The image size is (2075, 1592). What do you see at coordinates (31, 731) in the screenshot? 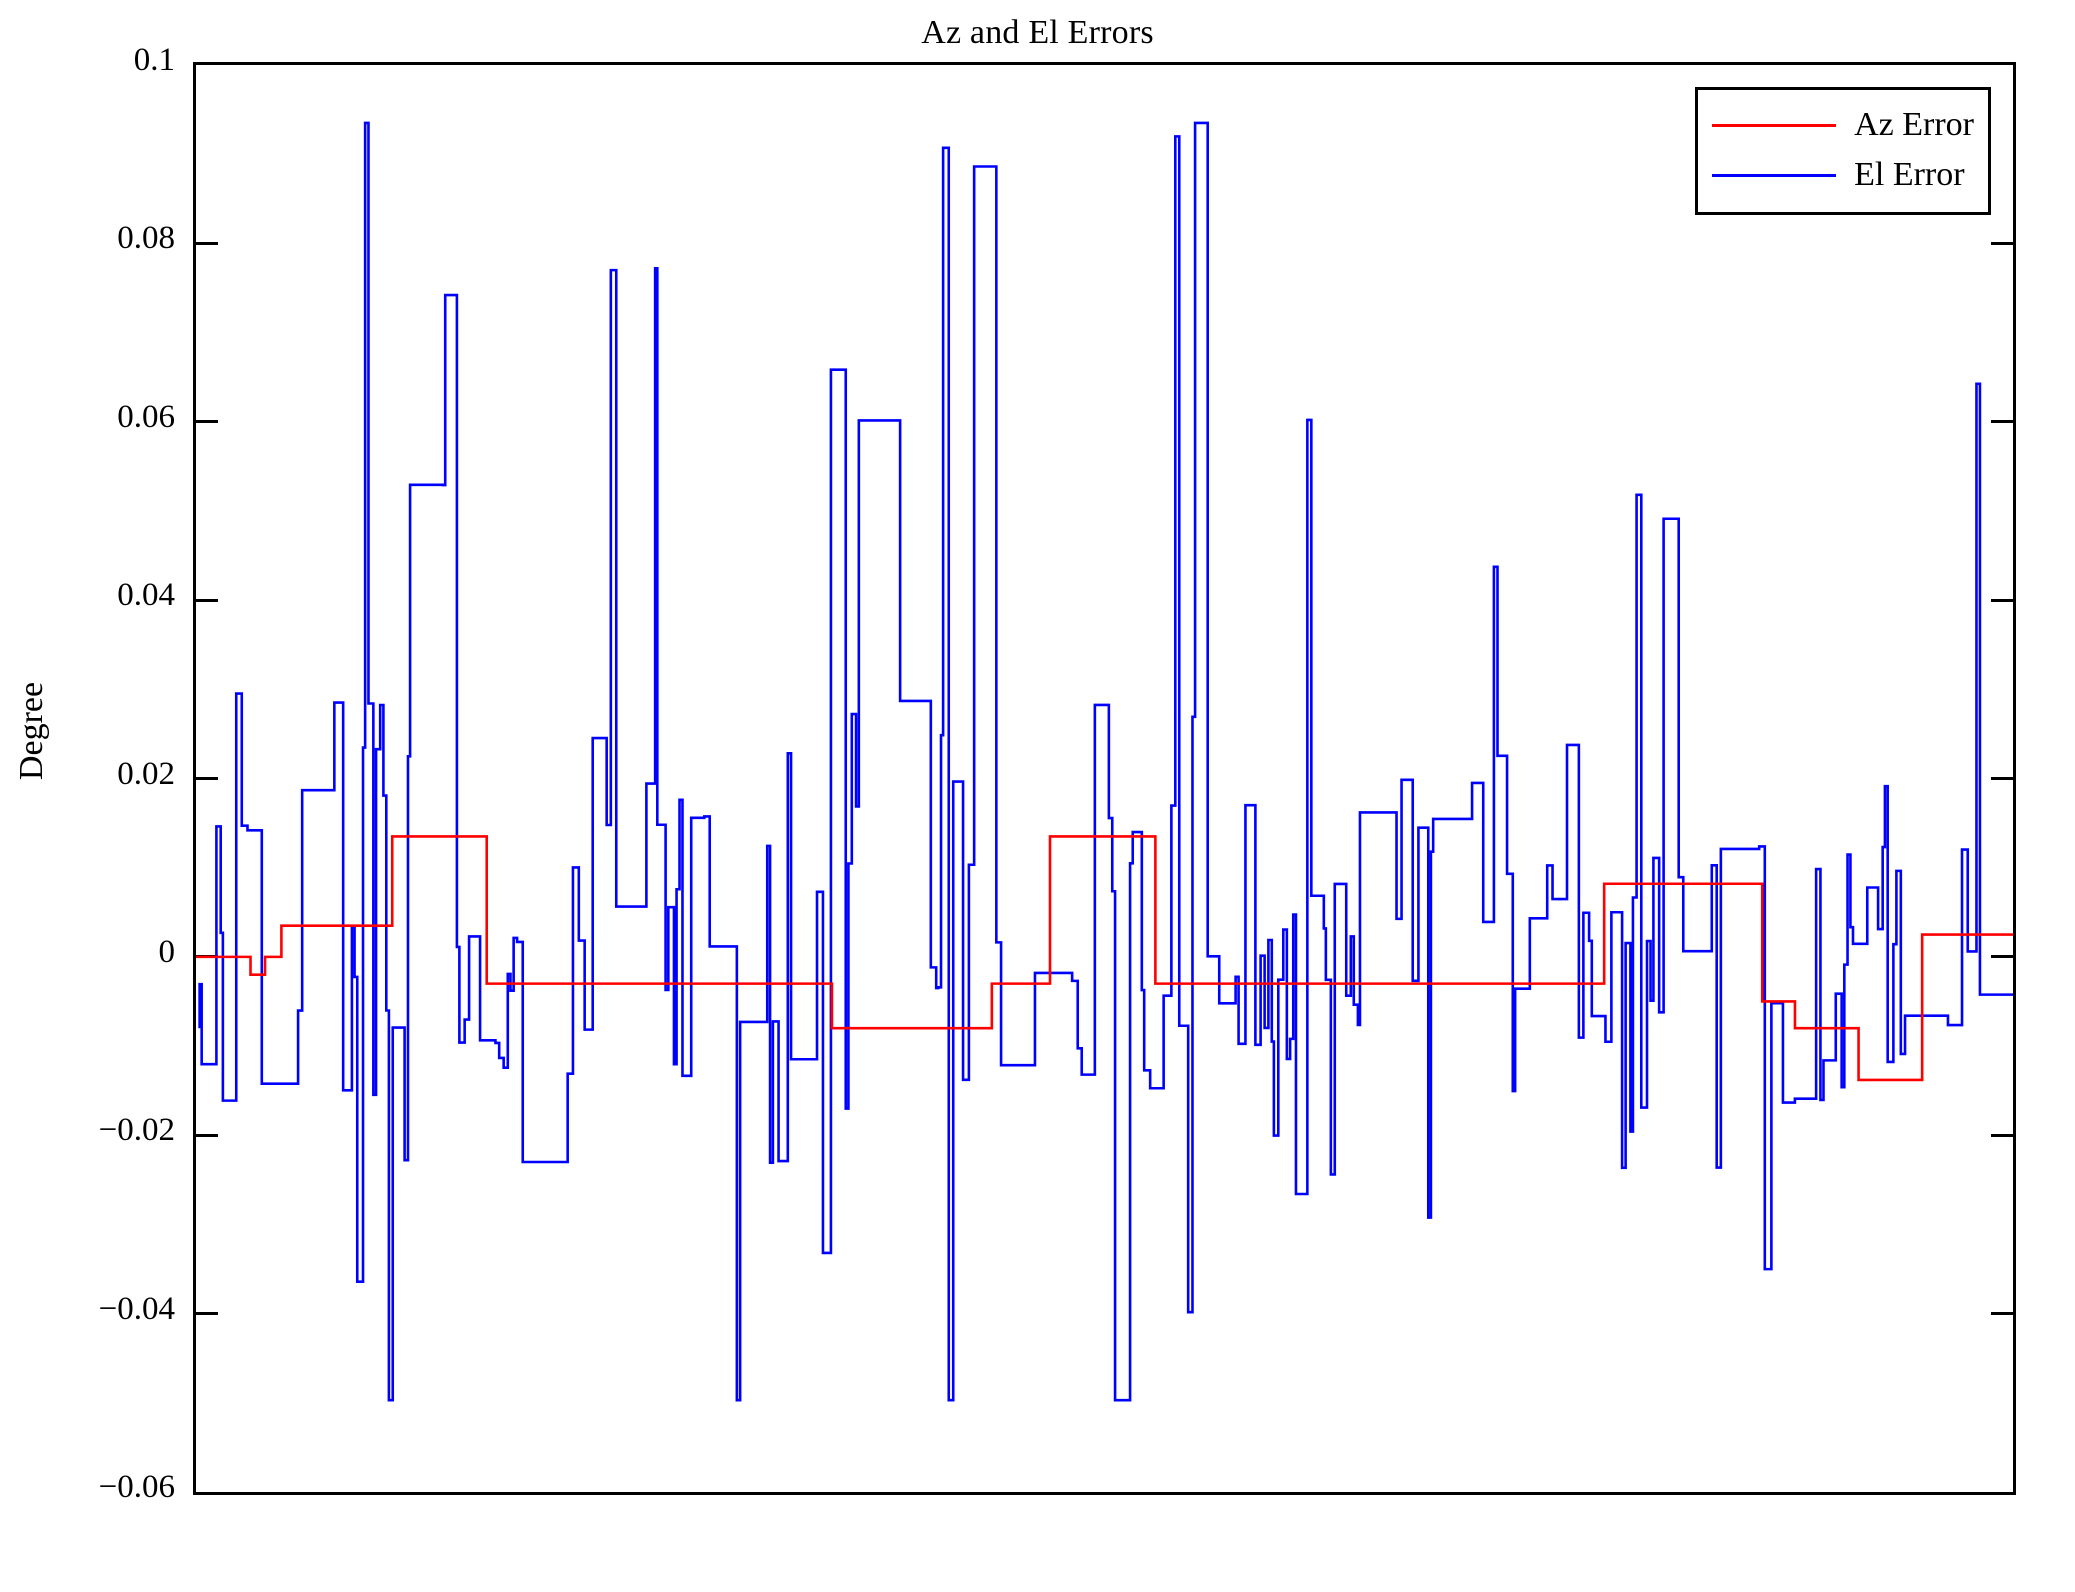
I see `y-axis-label: Degree` at bounding box center [31, 731].